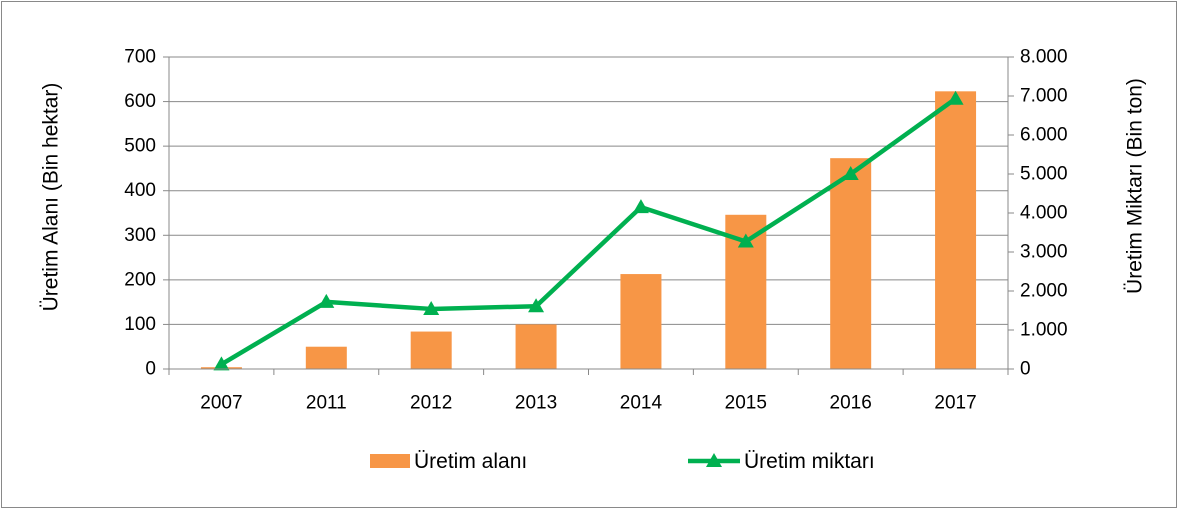  I want to click on y-tick-label-left: 600, so click(140, 101).